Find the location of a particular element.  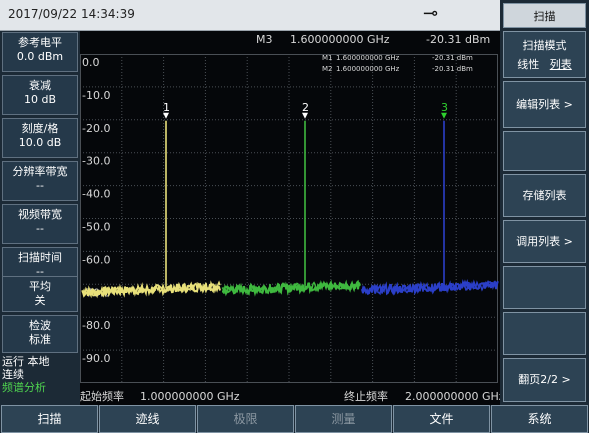

average-param: 平均 关 is located at coordinates (40, 294).